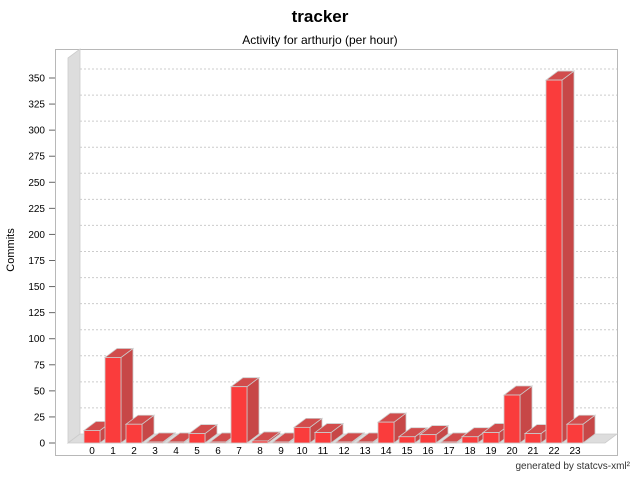 The width and height of the screenshot is (640, 480). What do you see at coordinates (281, 451) in the screenshot?
I see `x-tick-label: 9` at bounding box center [281, 451].